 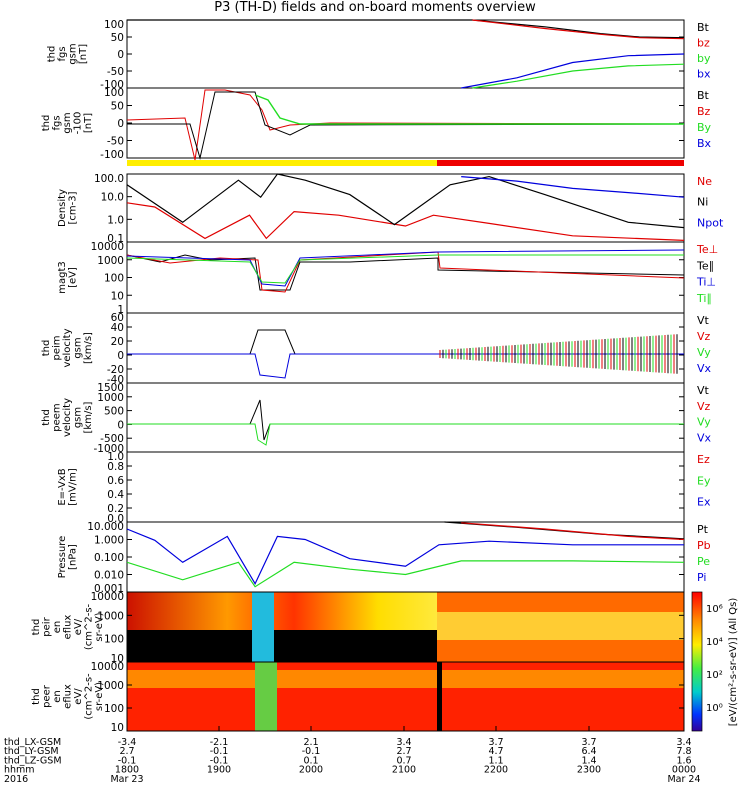 What do you see at coordinates (406, 29) in the screenshot?
I see `series-Bt-fgs` at bounding box center [406, 29].